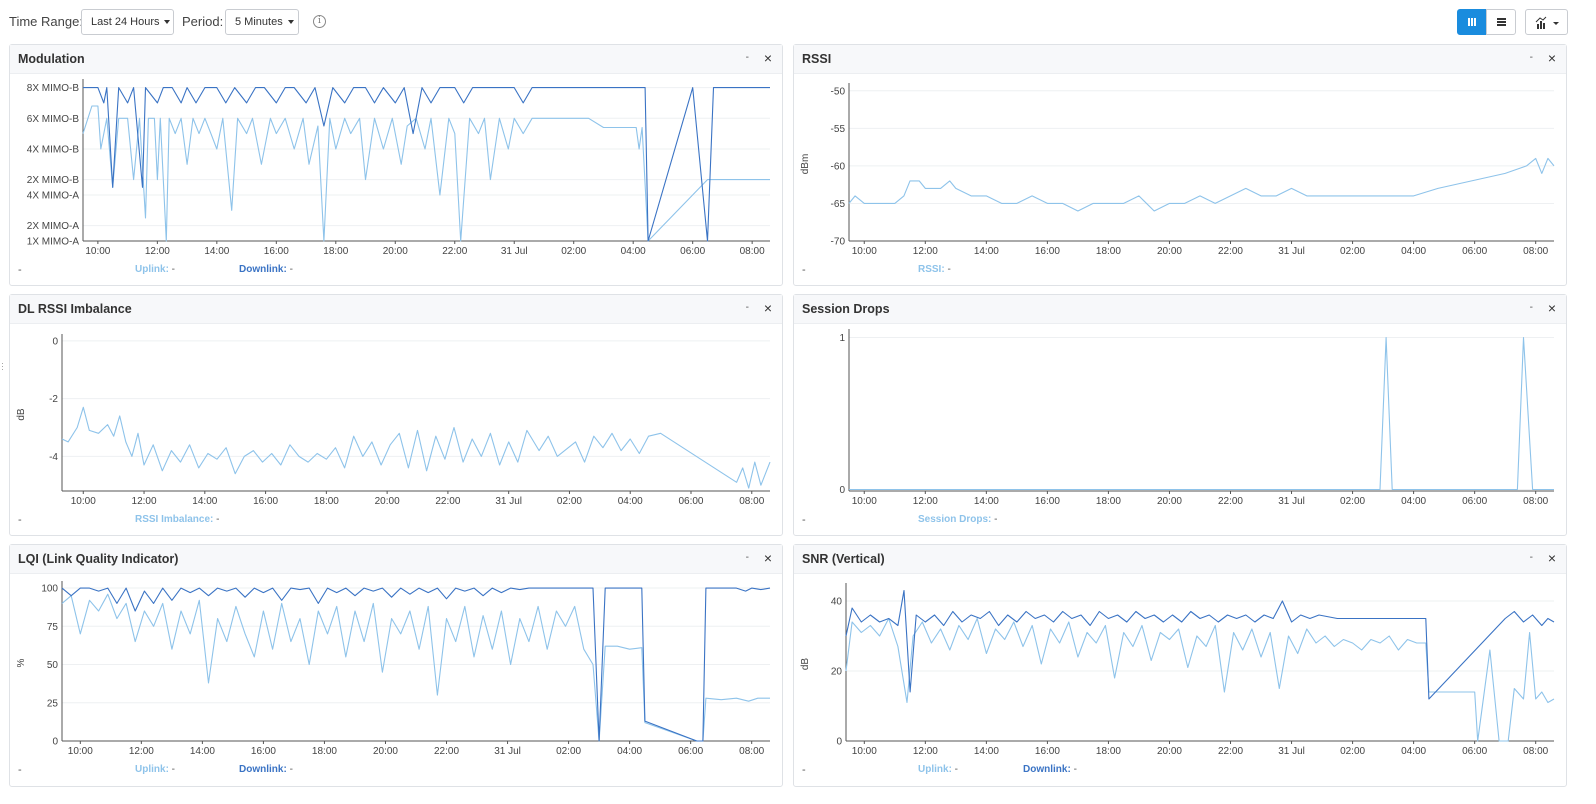 The image size is (1596, 804). Describe the element at coordinates (203, 21) in the screenshot. I see `period-label: Period:` at that location.